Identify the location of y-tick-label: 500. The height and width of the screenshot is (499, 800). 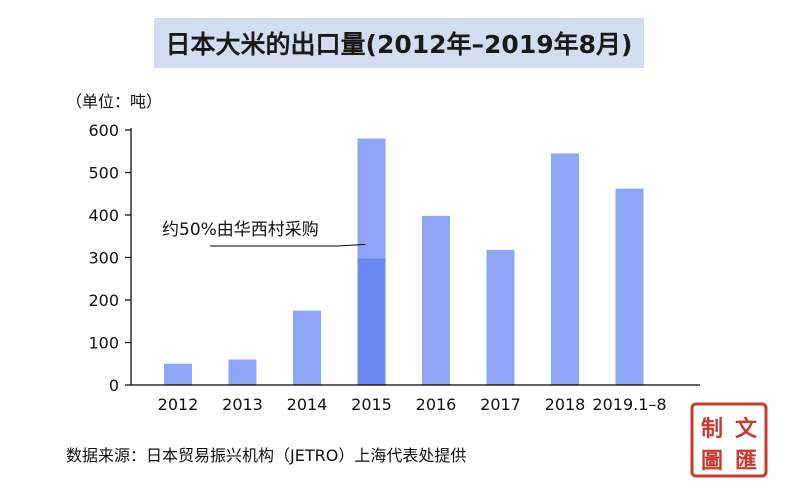
(103, 173).